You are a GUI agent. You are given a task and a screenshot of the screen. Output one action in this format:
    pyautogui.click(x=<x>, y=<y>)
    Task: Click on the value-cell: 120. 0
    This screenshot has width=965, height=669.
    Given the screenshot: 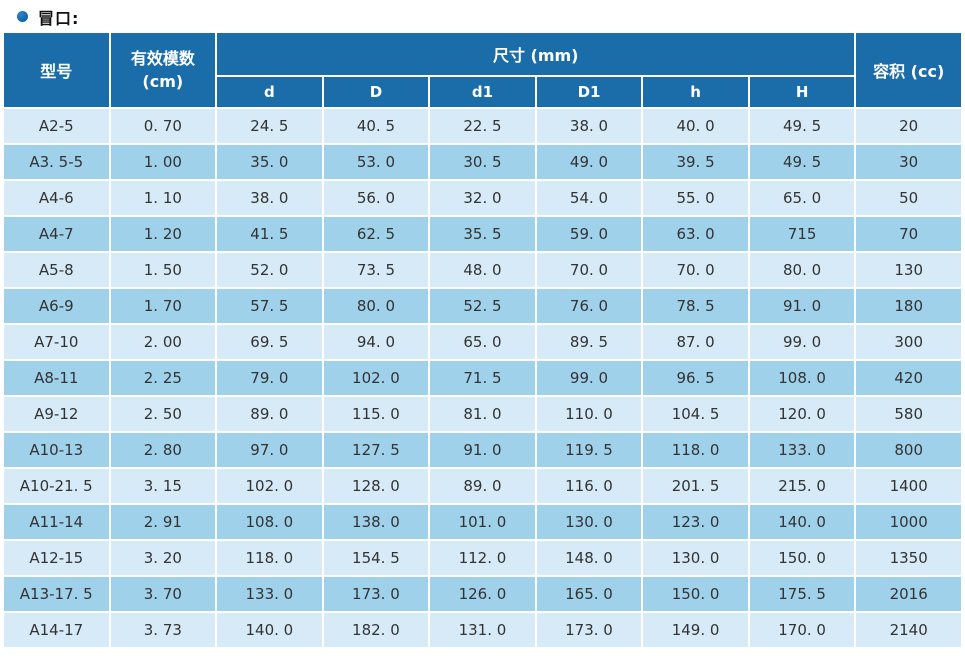 What is the action you would take?
    pyautogui.click(x=802, y=414)
    